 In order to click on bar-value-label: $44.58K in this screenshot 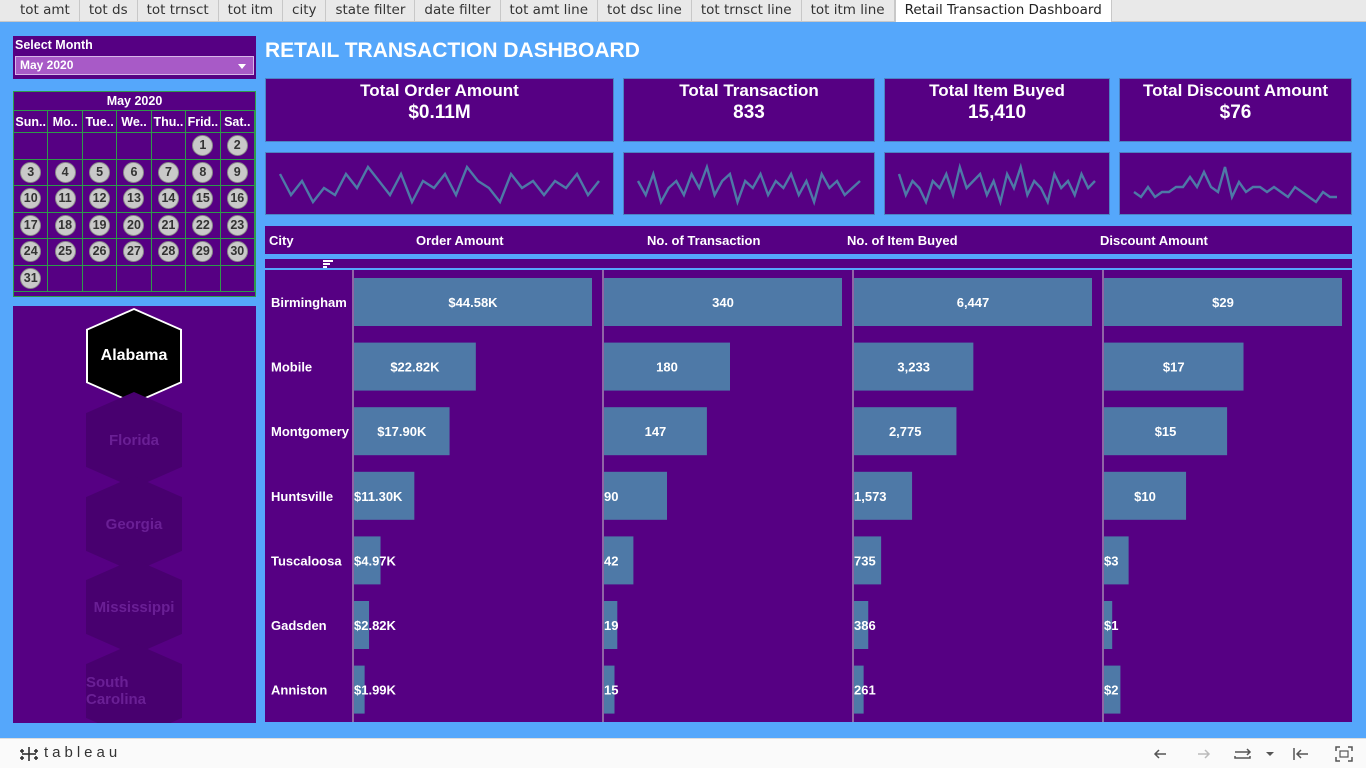, I will do `click(473, 302)`.